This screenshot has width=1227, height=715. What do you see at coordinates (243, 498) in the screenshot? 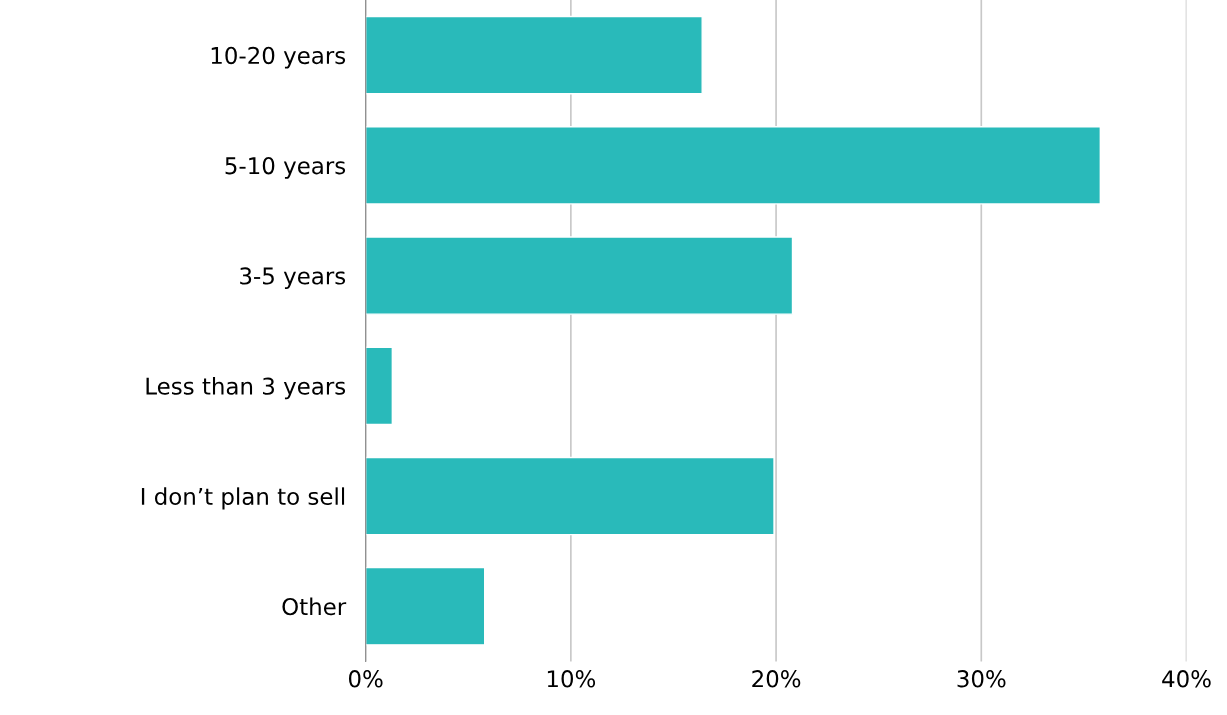
I see `y-tick-label: I don’t plan to sell` at bounding box center [243, 498].